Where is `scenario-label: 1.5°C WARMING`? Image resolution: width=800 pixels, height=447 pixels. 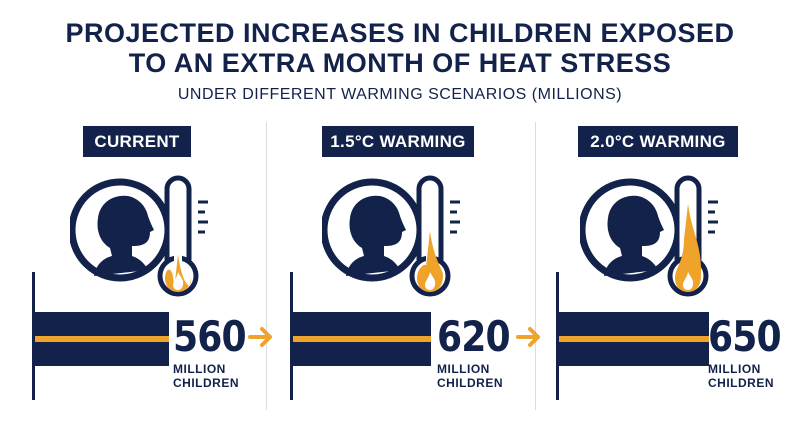 scenario-label: 1.5°C WARMING is located at coordinates (398, 141).